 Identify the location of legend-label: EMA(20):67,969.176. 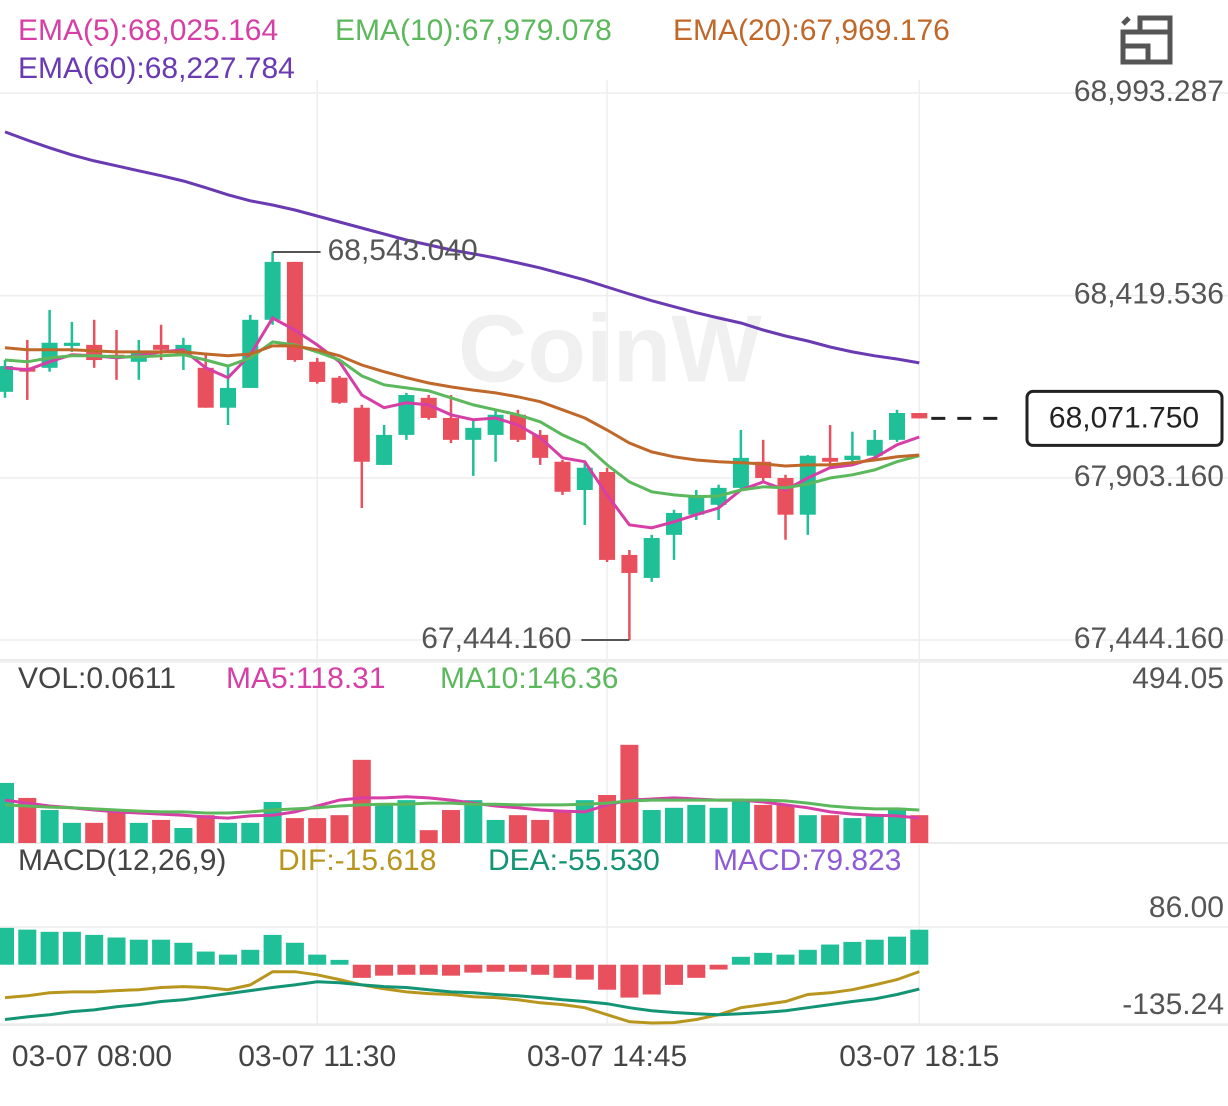
(811, 30).